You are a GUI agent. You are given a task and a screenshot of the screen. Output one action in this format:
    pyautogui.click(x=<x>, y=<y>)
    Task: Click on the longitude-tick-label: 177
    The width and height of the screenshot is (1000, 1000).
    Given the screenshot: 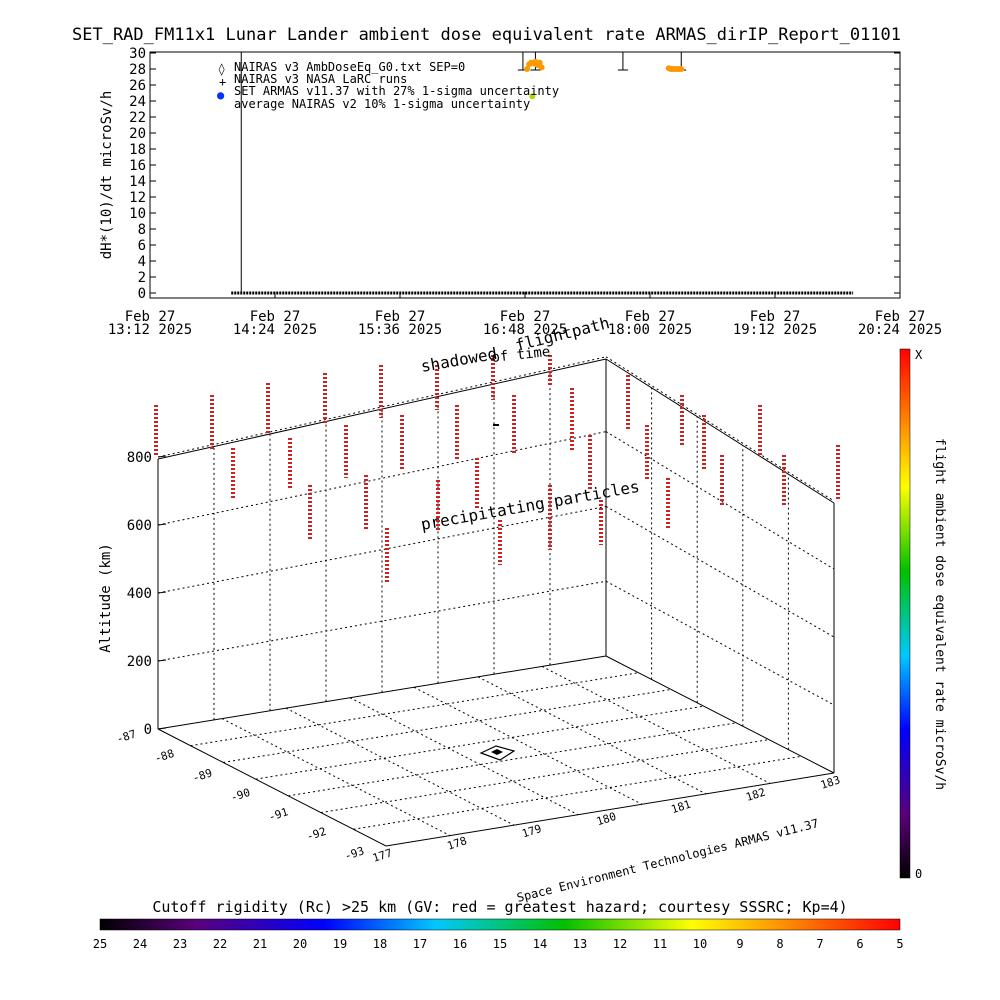 What is the action you would take?
    pyautogui.click(x=382, y=855)
    